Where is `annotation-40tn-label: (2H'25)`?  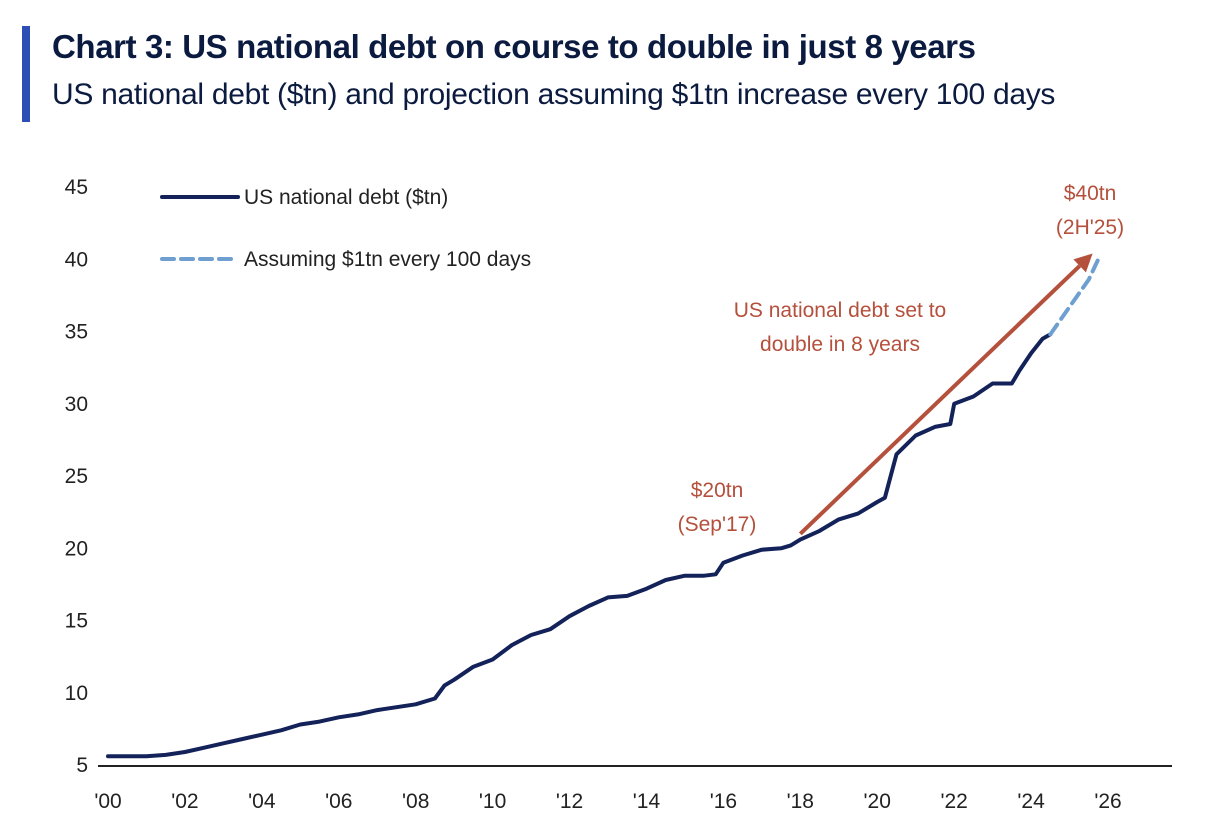
annotation-40tn-label: (2H'25) is located at coordinates (1090, 227).